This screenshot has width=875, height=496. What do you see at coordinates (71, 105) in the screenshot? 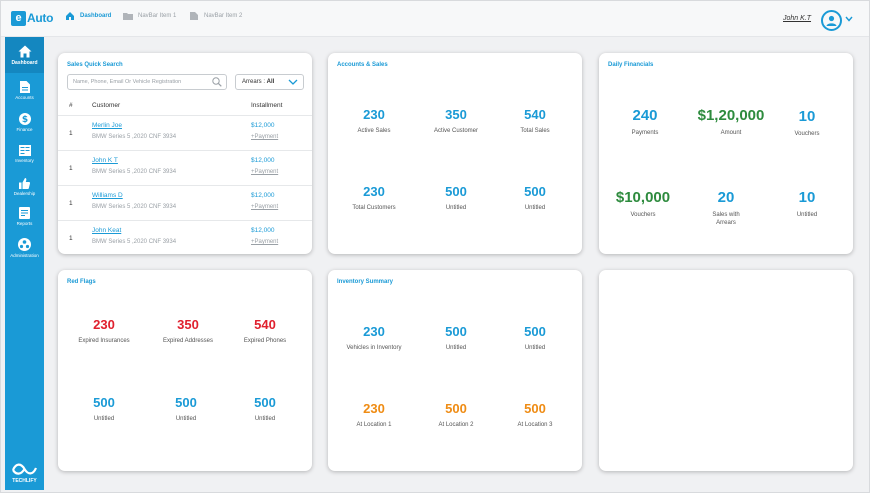
I see `header-index: #` at bounding box center [71, 105].